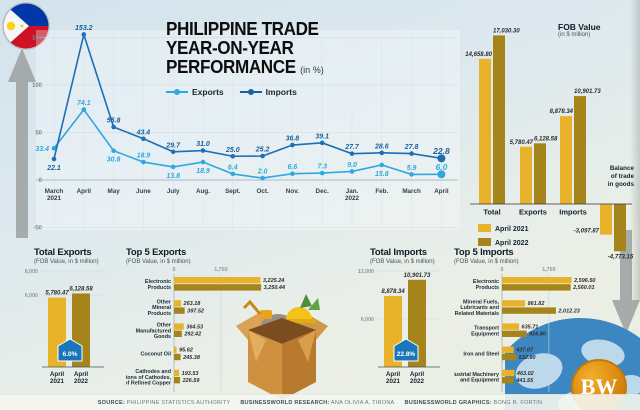 This screenshot has width=640, height=410. I want to click on value-label: -50, so click(37, 229).